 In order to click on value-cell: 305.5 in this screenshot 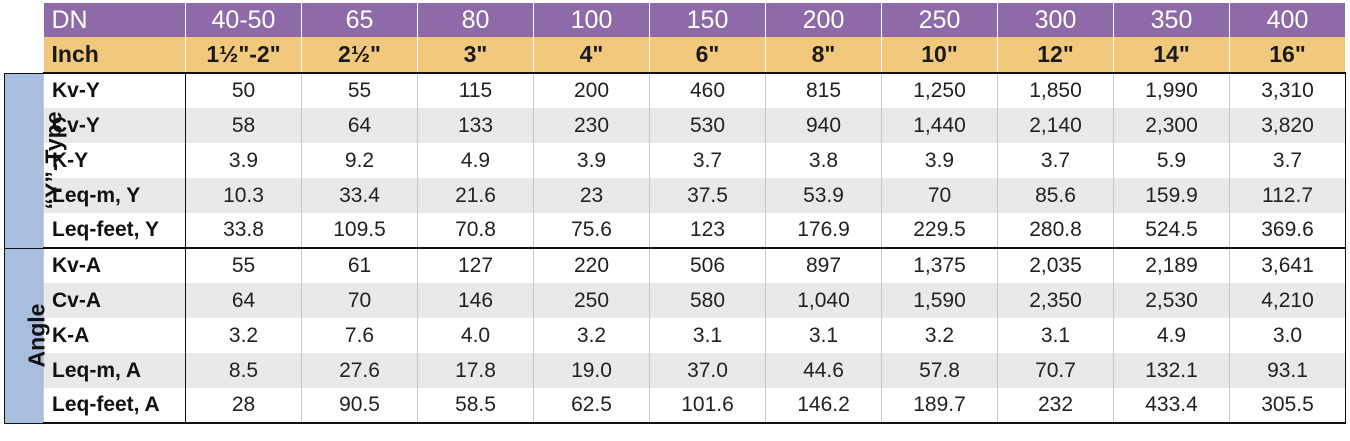, I will do `click(1287, 406)`.